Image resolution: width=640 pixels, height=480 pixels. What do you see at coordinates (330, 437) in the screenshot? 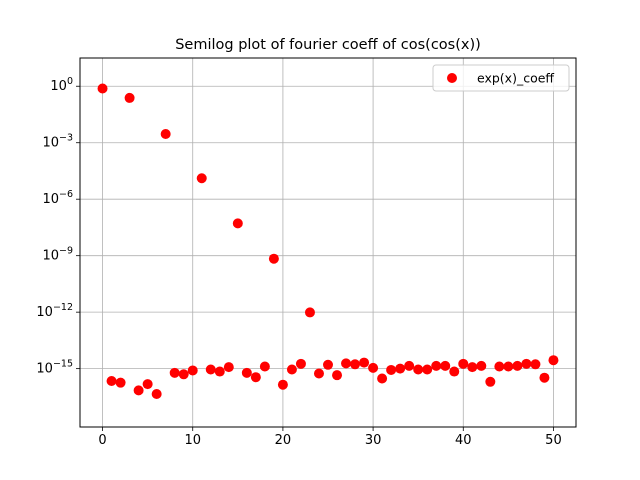
I see `x-axis: 0 10 20 30 40 50` at bounding box center [330, 437].